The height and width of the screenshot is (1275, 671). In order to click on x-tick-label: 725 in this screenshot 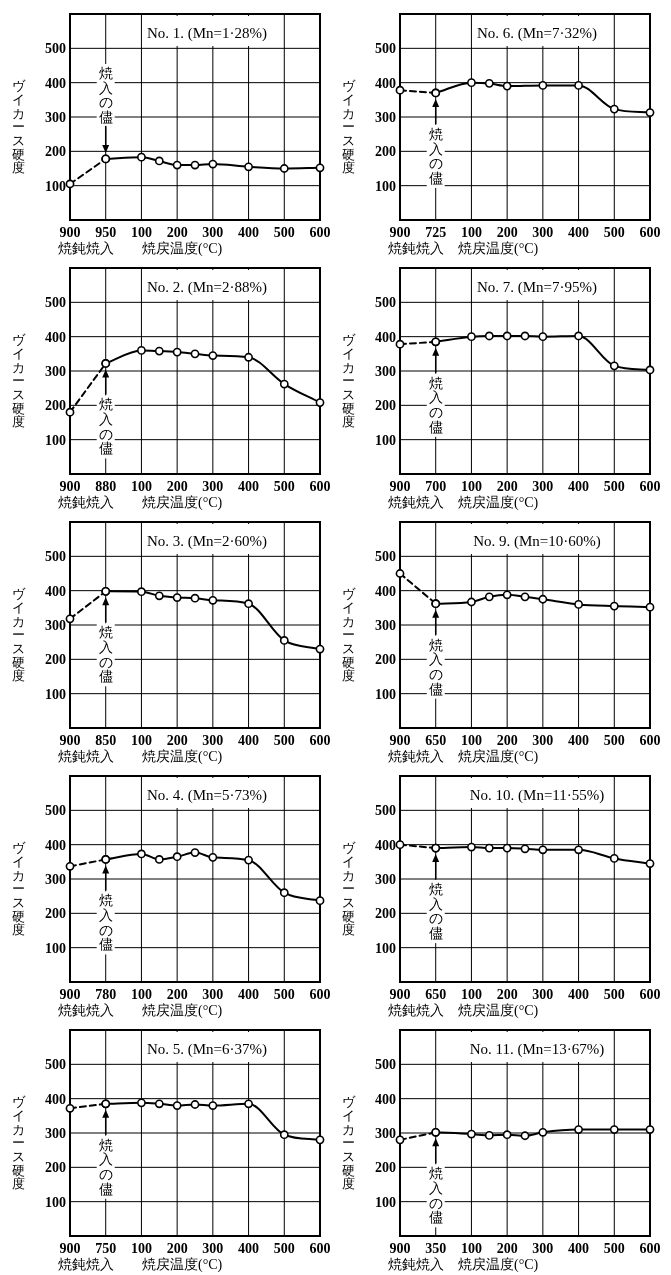, I will do `click(436, 232)`.